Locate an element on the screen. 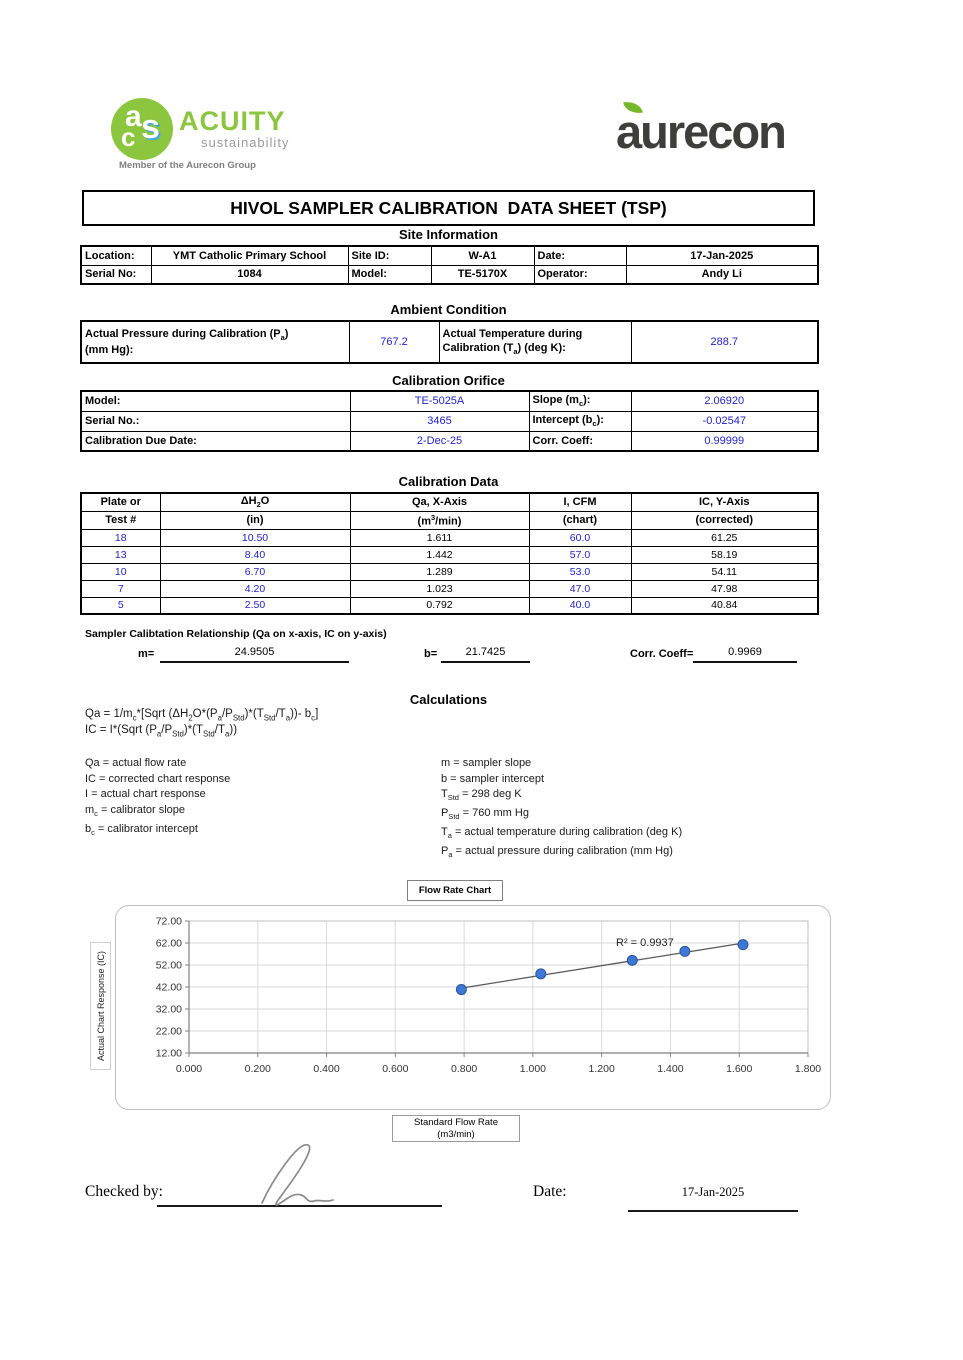 Image resolution: width=963 pixels, height=1360 pixels. serial-value: 1084 is located at coordinates (249, 274).